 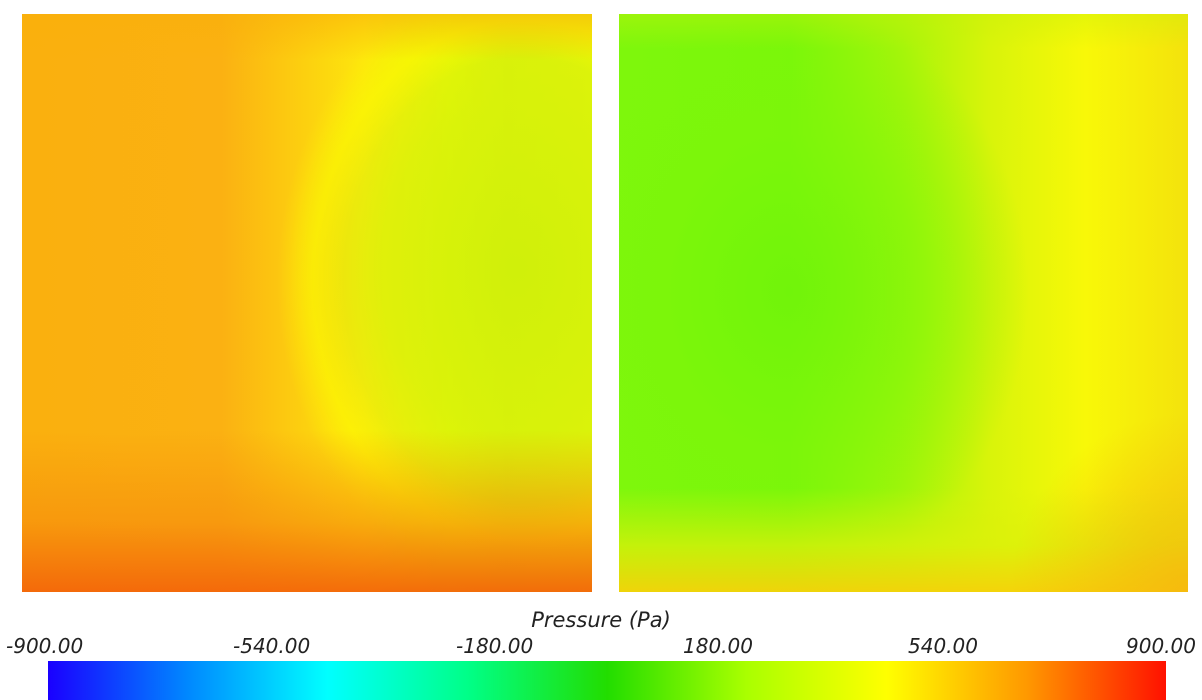 I want to click on legend-tick-label: -900.00, so click(x=45, y=646).